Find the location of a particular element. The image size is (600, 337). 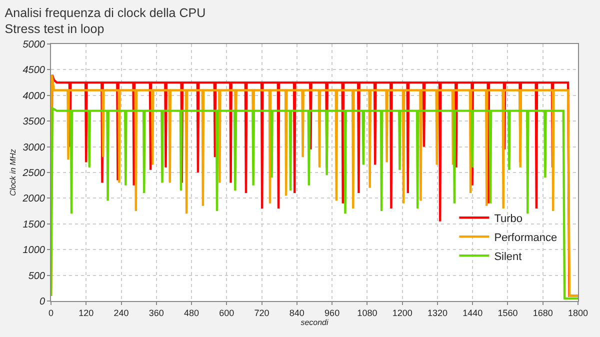

x-tick-label: 600 is located at coordinates (226, 313).